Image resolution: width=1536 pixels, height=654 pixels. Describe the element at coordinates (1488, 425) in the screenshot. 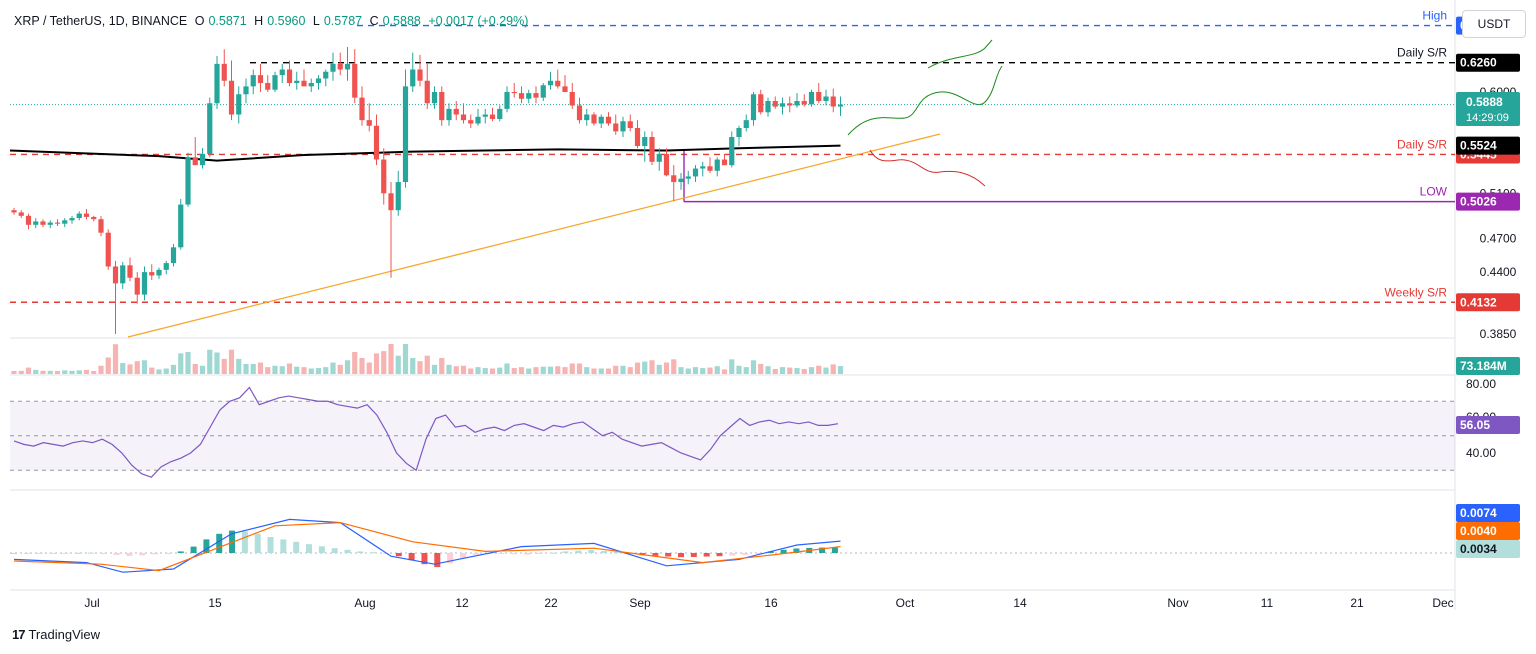

I see `rsi-value-tag-bg` at that location.